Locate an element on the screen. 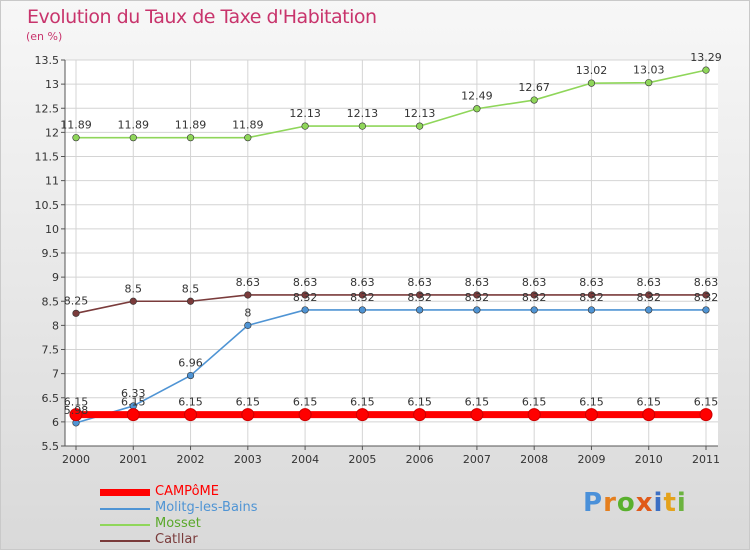 Image resolution: width=750 pixels, height=550 pixels. x-tick-label: 2011 is located at coordinates (706, 459).